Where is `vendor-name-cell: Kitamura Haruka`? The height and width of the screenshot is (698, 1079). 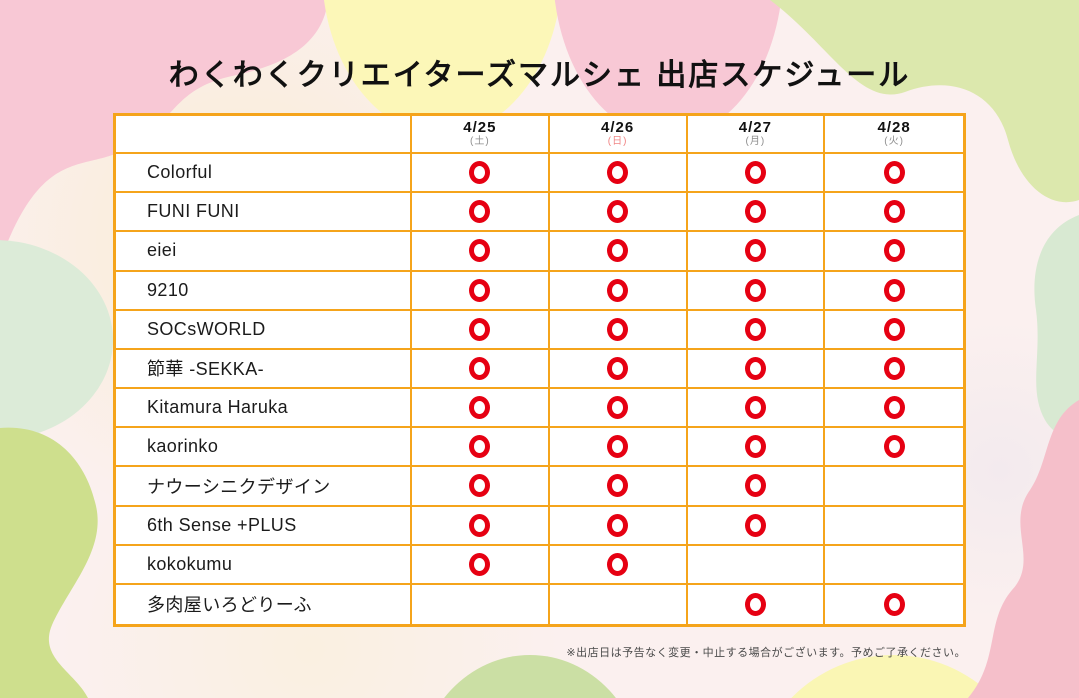 vendor-name-cell: Kitamura Haruka is located at coordinates (264, 409).